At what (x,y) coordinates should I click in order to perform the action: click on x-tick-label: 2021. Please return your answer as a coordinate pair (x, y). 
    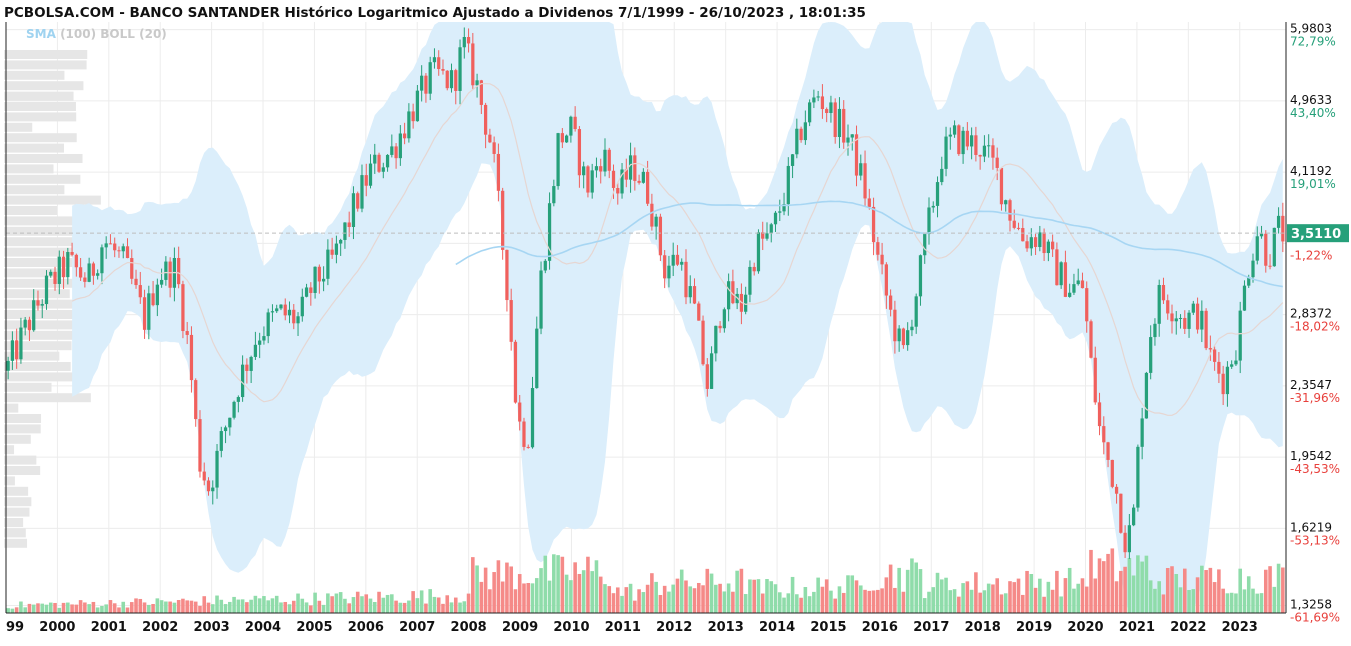
    Looking at the image, I should click on (1137, 627).